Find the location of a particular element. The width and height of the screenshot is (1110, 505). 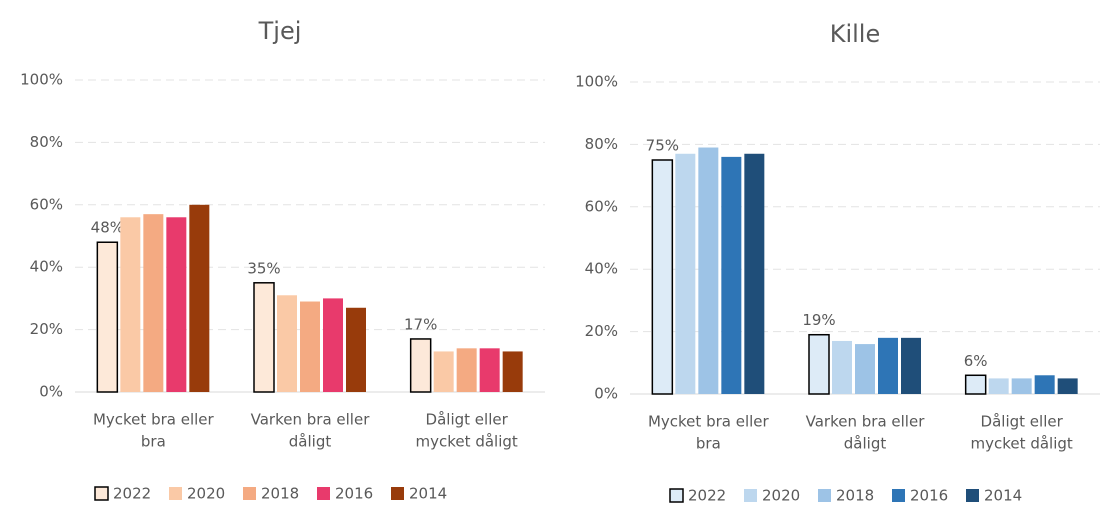

chart-title: Kille is located at coordinates (855, 34).